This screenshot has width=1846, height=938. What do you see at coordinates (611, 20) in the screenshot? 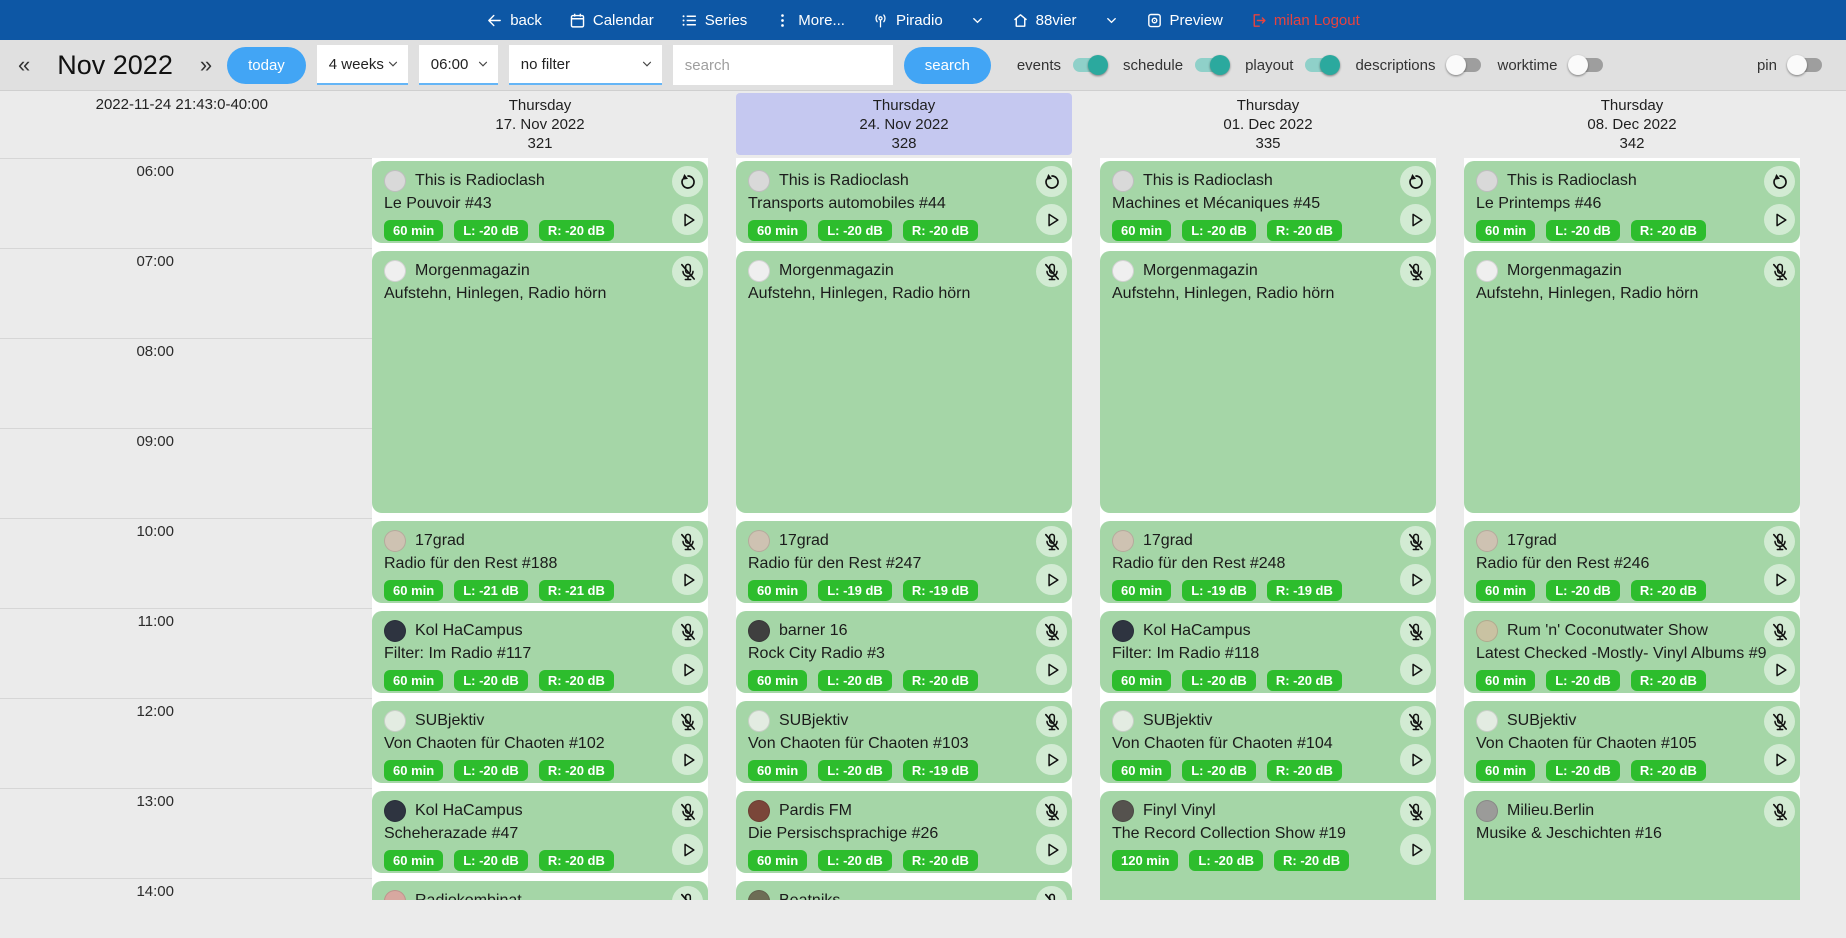
I see `nav-item-calendar: Calendar` at bounding box center [611, 20].